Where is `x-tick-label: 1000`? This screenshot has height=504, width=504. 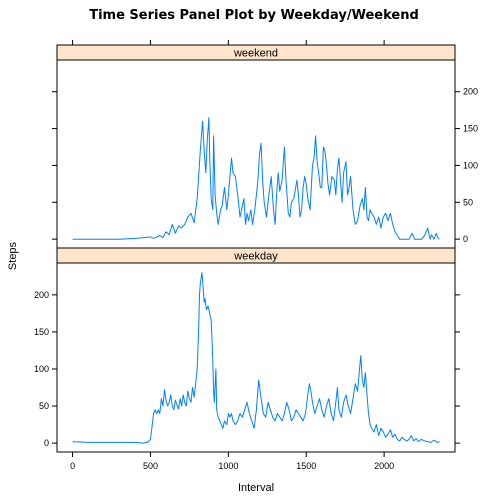
x-tick-label: 1000 is located at coordinates (228, 466).